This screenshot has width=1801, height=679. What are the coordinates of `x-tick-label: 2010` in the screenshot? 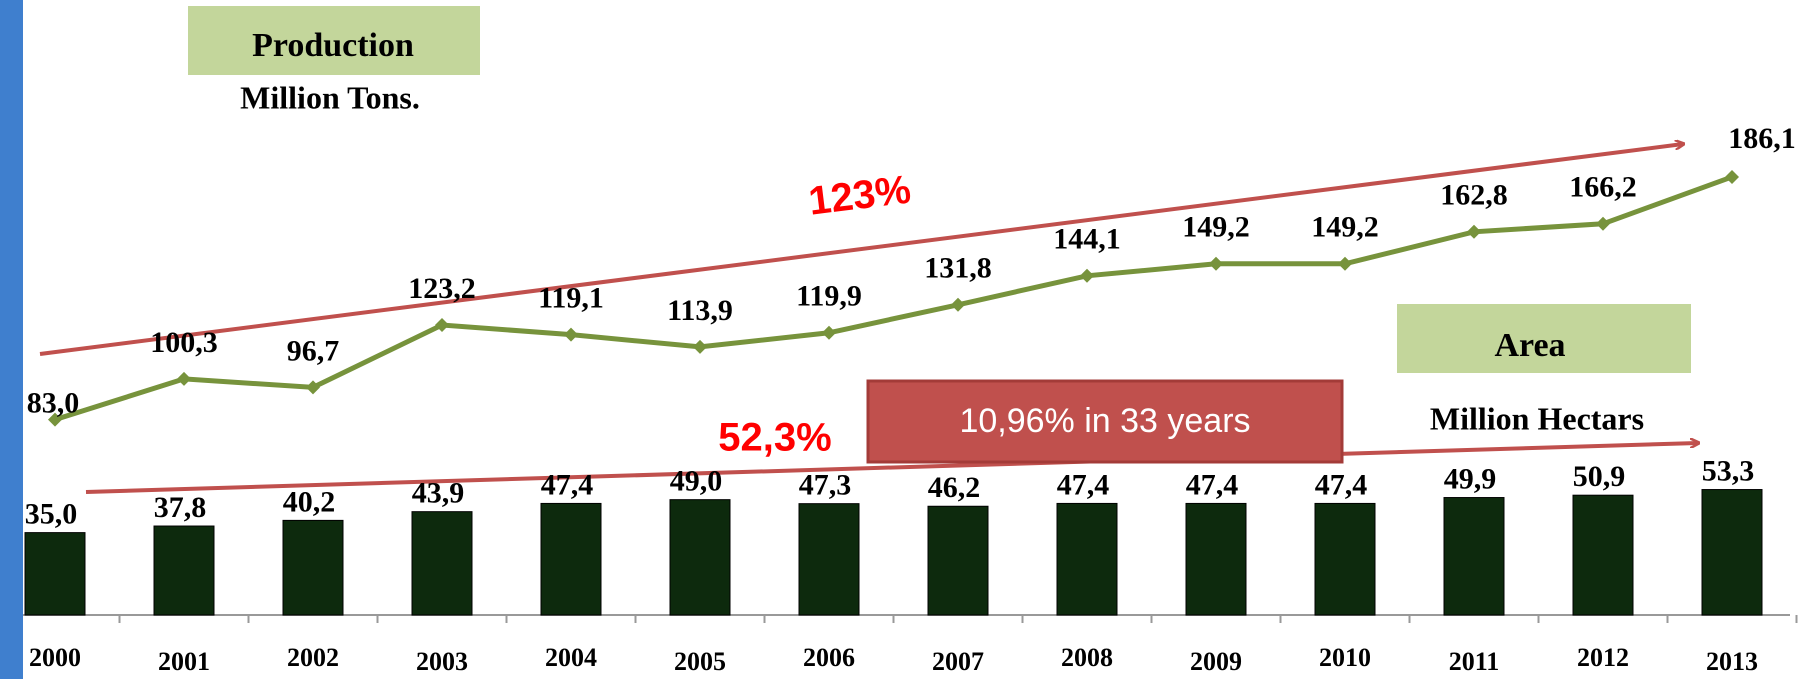 It's located at (1345, 657).